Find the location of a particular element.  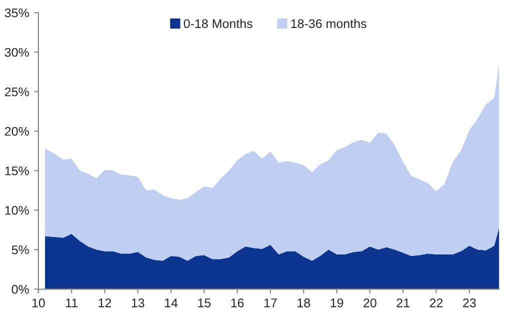

x-tick-label: 22 is located at coordinates (436, 303).